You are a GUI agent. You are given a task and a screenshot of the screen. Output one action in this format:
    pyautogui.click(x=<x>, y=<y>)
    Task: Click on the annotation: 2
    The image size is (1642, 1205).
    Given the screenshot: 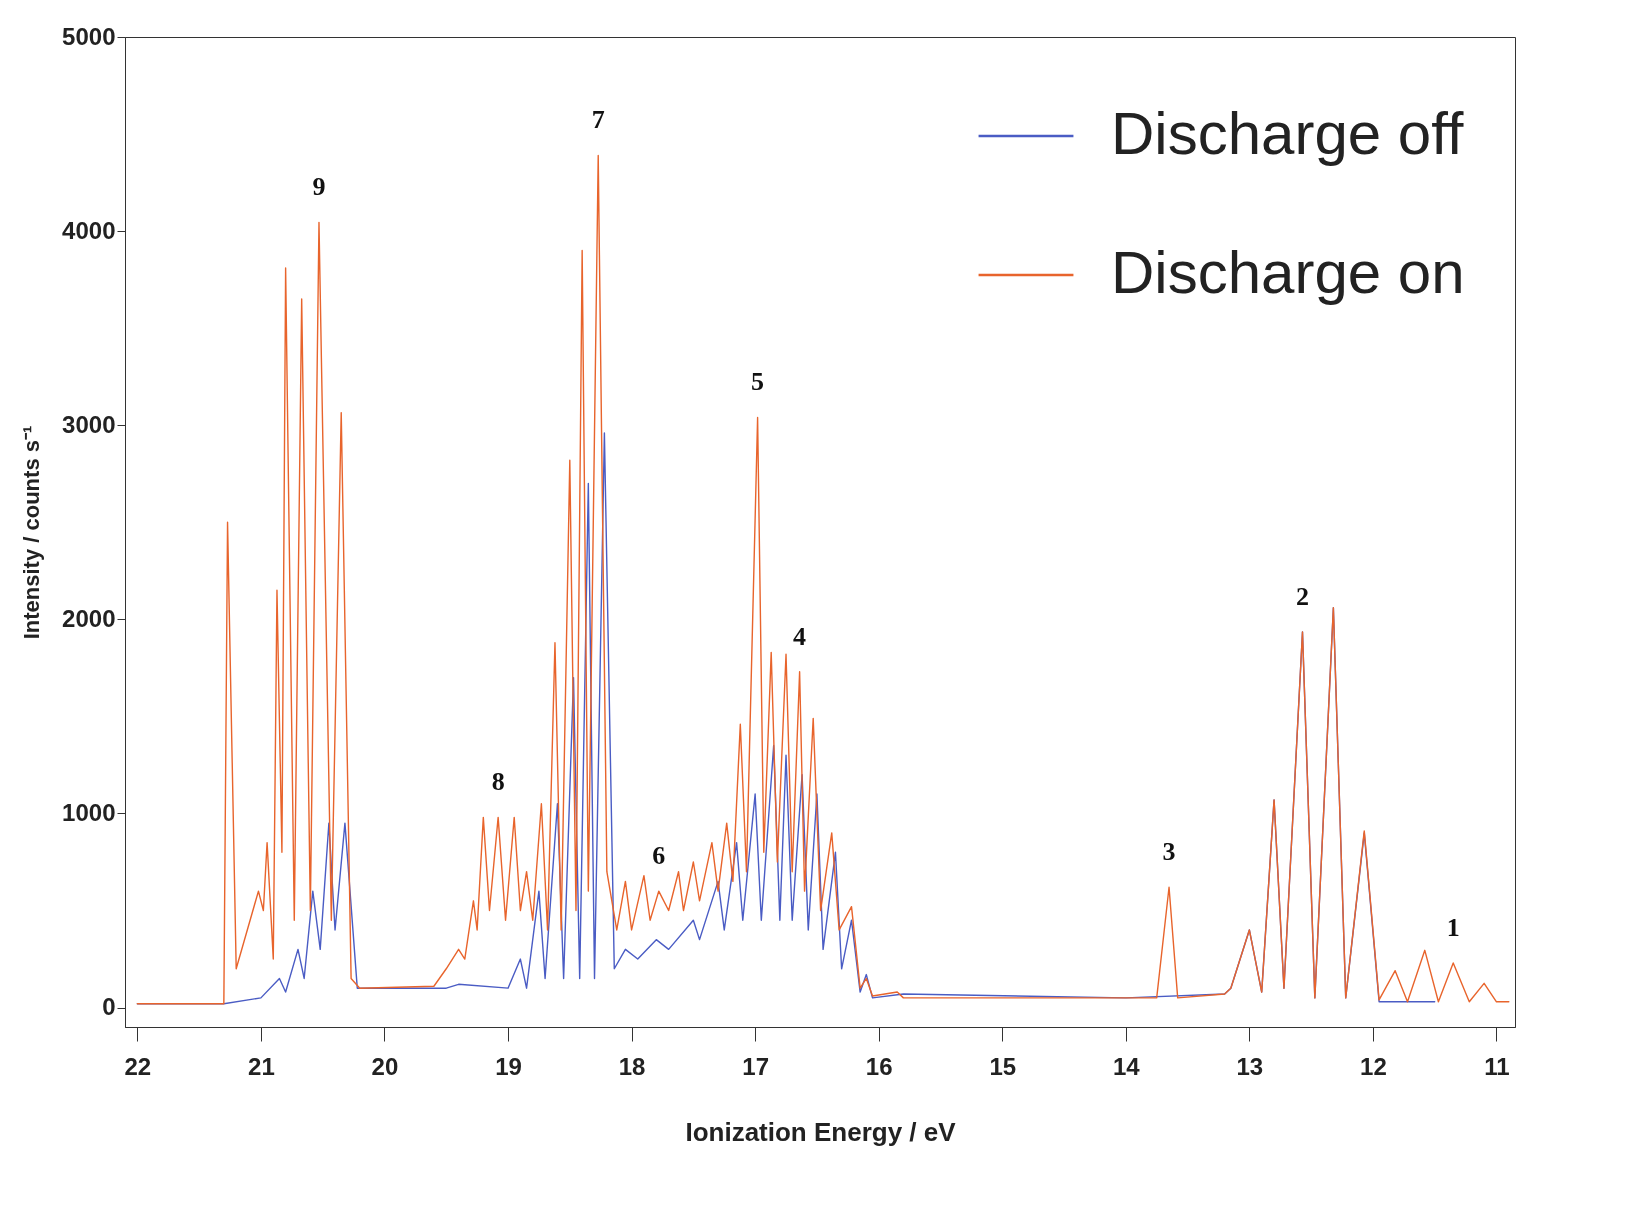 What is the action you would take?
    pyautogui.click(x=1302, y=596)
    